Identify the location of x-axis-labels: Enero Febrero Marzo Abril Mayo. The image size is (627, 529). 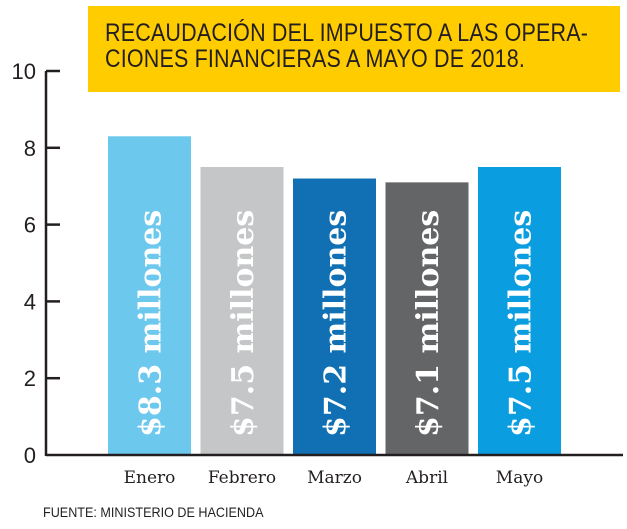
(334, 478).